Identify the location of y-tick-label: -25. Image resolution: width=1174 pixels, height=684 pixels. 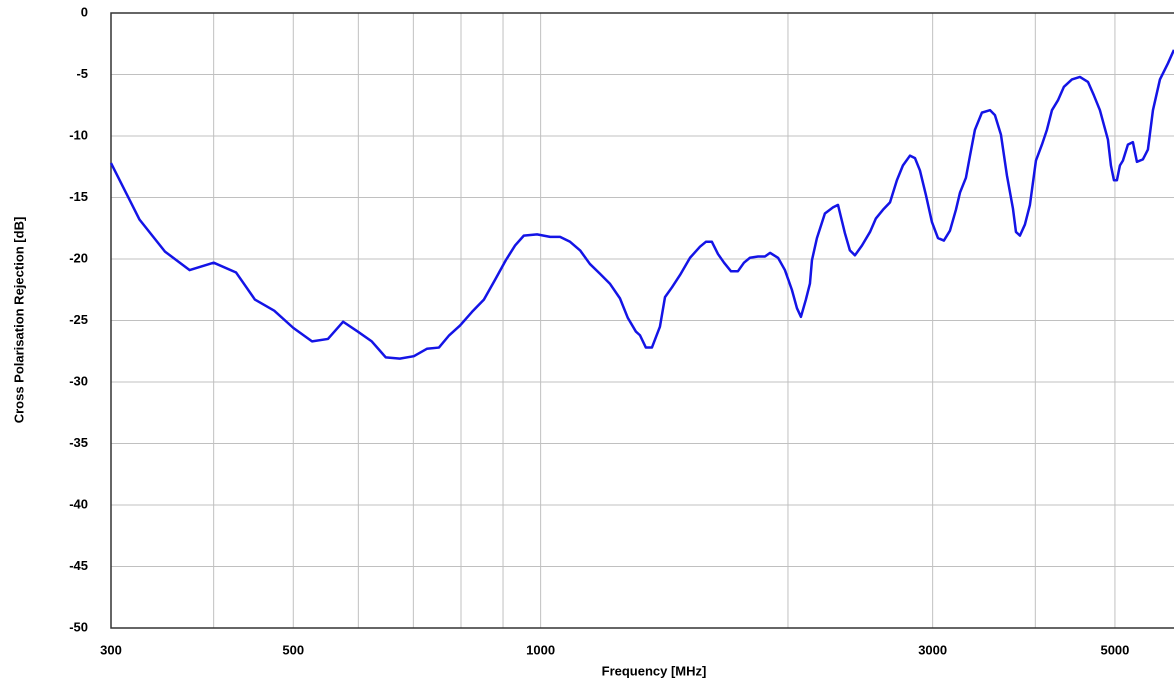
(78, 319).